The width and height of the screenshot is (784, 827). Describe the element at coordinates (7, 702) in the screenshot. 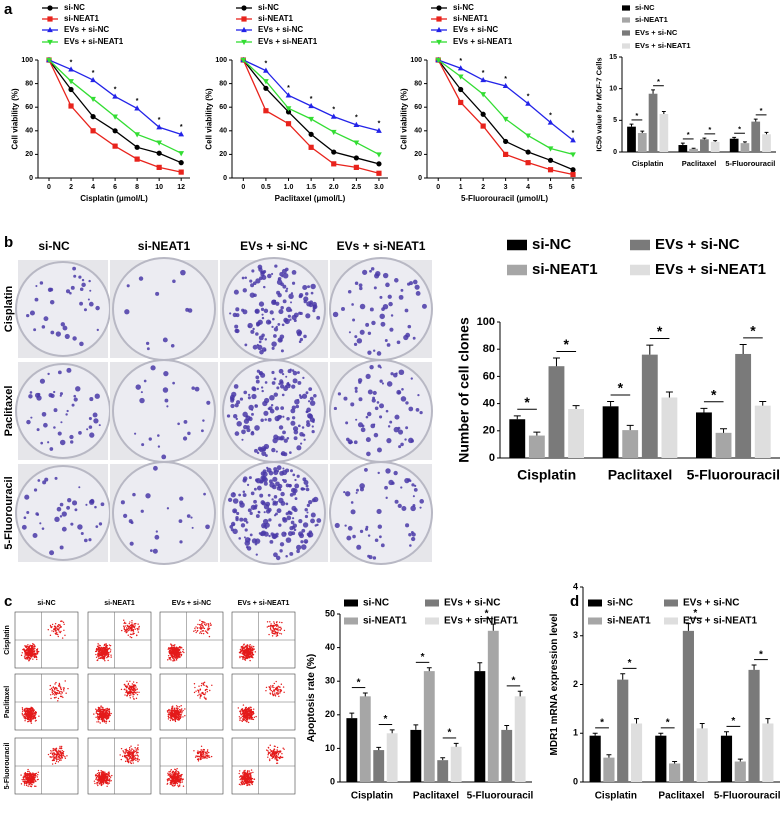

I see `row-label: Paclitaxel` at that location.